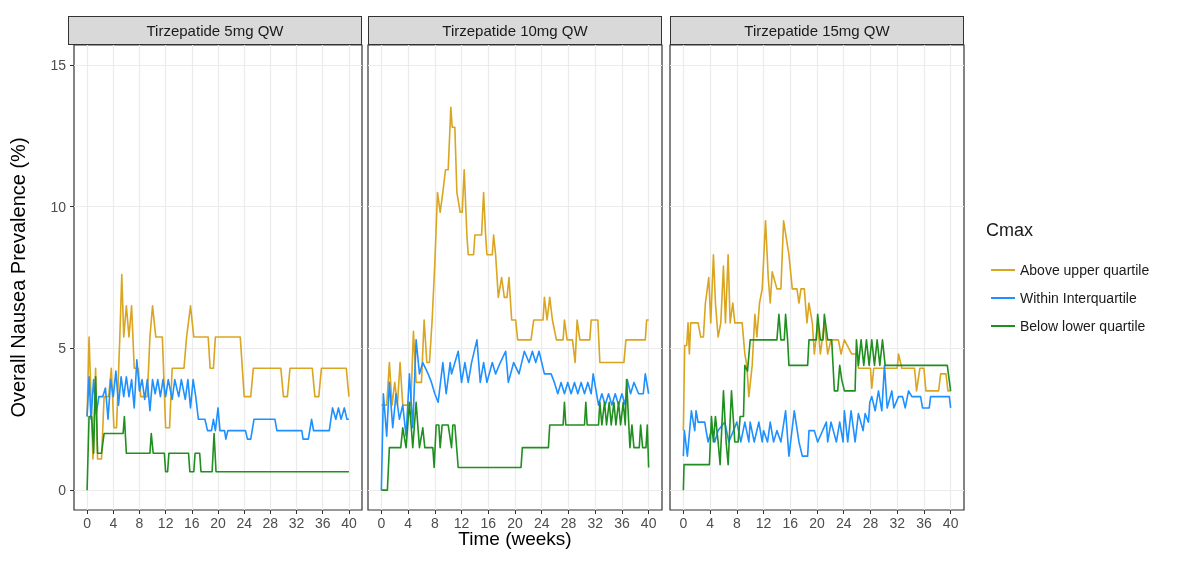 This screenshot has height=561, width=1183. What do you see at coordinates (18, 277) in the screenshot?
I see `y-axis-title: Overall Nausea Prevalence (%)` at bounding box center [18, 277].